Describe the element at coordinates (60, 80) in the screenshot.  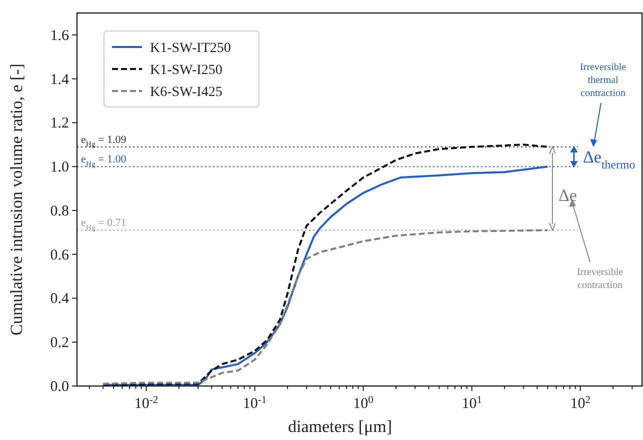
I see `y-tick-label: 1.4` at that location.